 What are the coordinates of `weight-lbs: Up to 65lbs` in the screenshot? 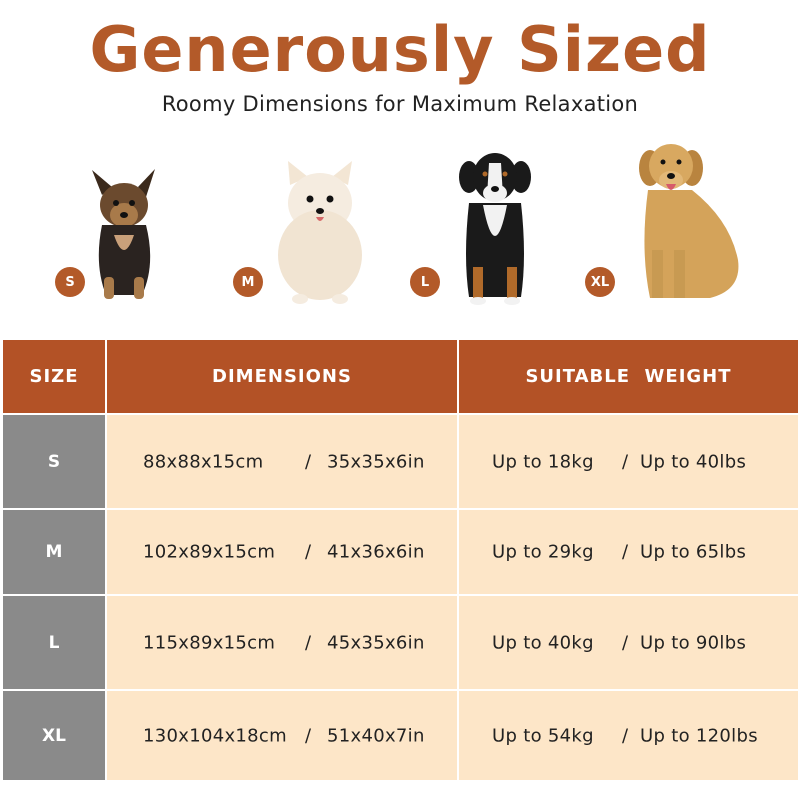 It's located at (693, 552).